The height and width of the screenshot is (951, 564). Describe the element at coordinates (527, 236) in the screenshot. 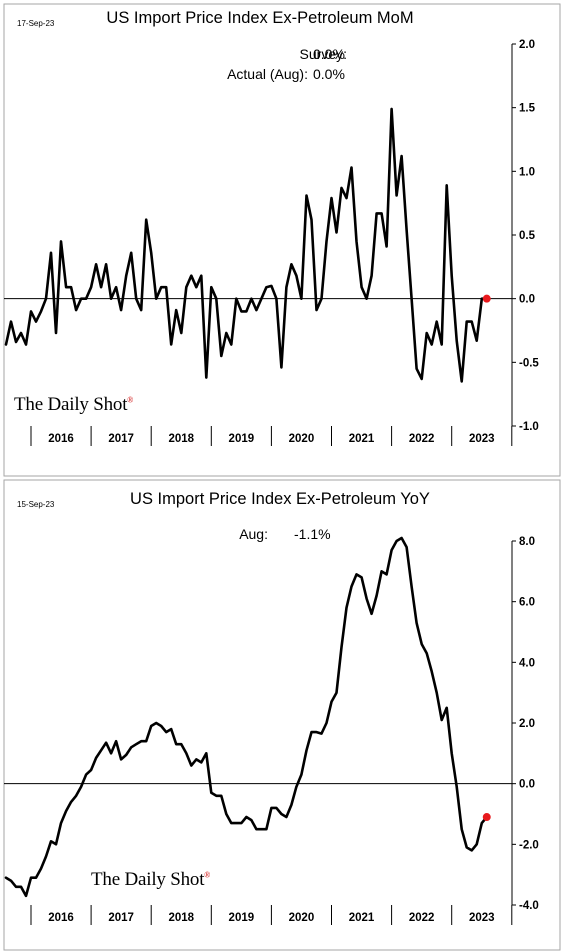

I see `mom-y-tick-label: 0.5` at that location.